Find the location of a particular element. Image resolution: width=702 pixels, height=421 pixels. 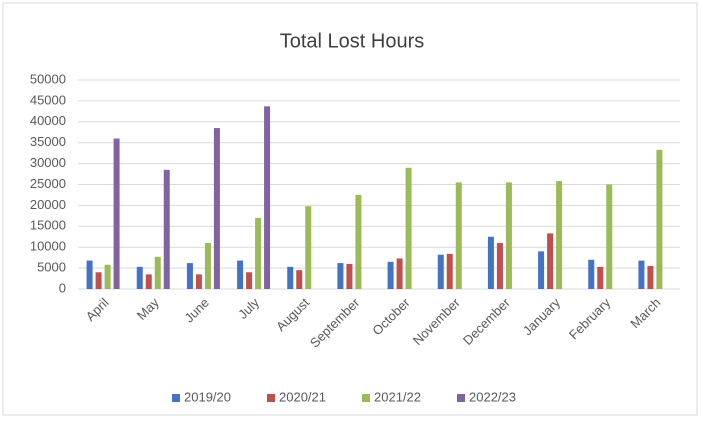

y-tick-label: 30000 is located at coordinates (48, 162).